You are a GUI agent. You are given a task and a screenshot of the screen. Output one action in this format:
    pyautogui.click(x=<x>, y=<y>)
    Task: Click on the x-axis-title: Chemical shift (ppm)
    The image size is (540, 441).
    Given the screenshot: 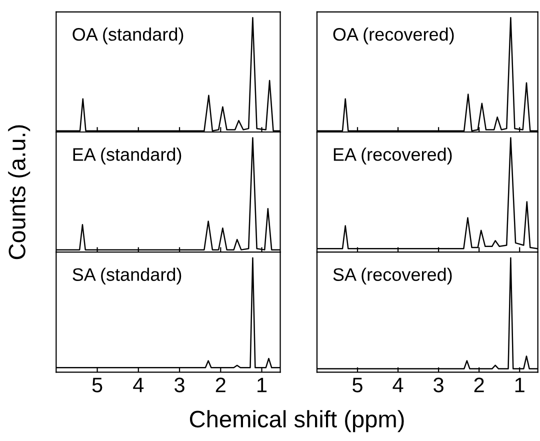 What is the action you would take?
    pyautogui.click(x=297, y=421)
    